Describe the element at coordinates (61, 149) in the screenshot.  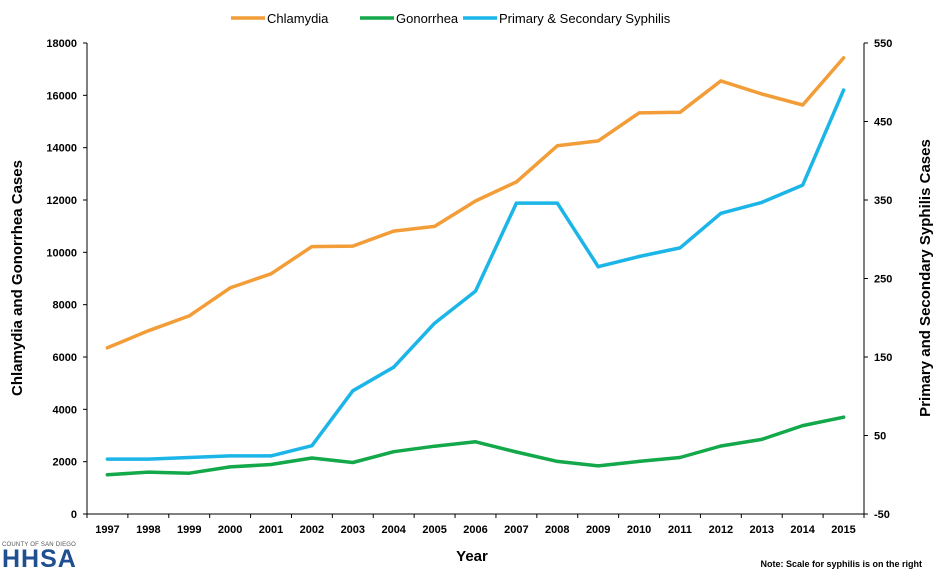
I see `y-tick-left-label: 14000` at that location.